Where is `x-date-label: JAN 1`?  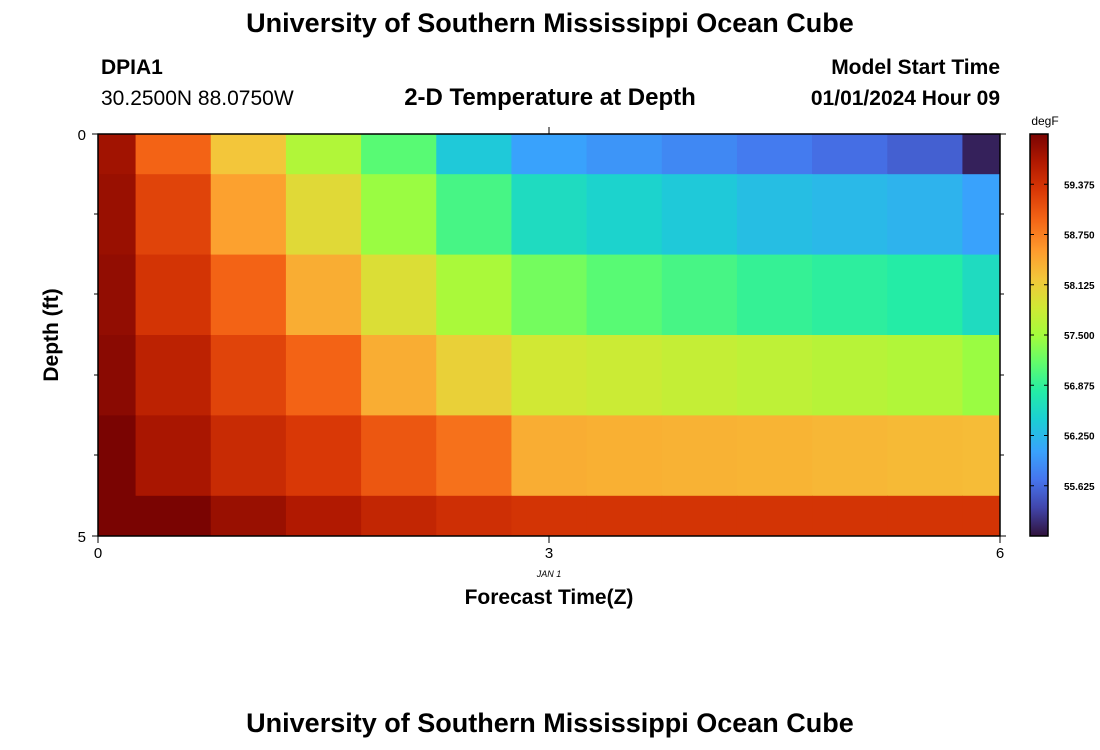 x-date-label: JAN 1 is located at coordinates (549, 574).